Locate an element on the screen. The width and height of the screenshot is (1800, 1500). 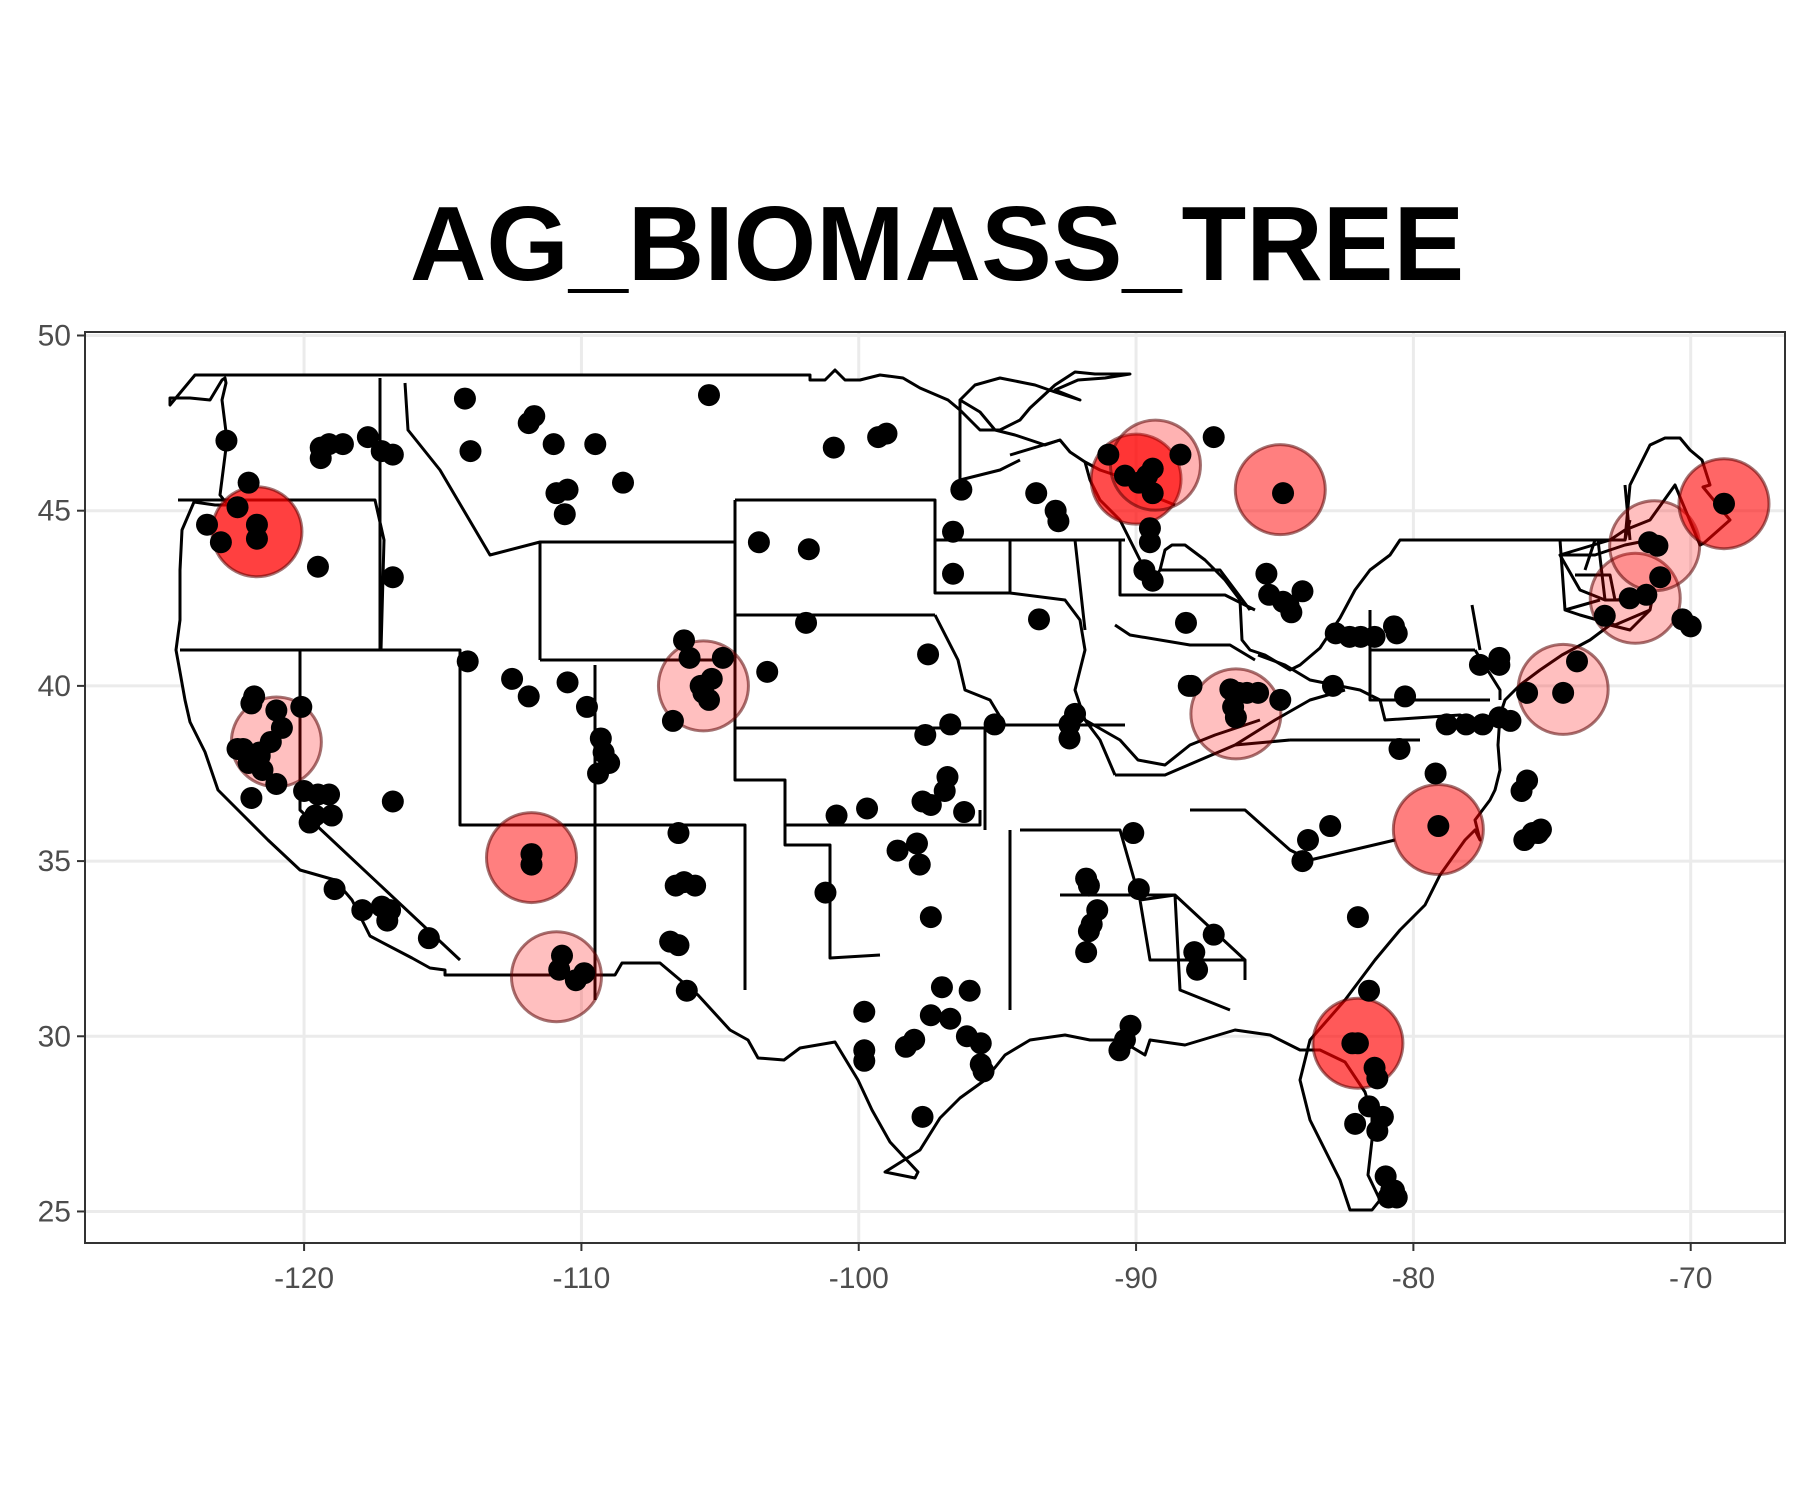
y-tick-label: 45 is located at coordinates (54, 511).